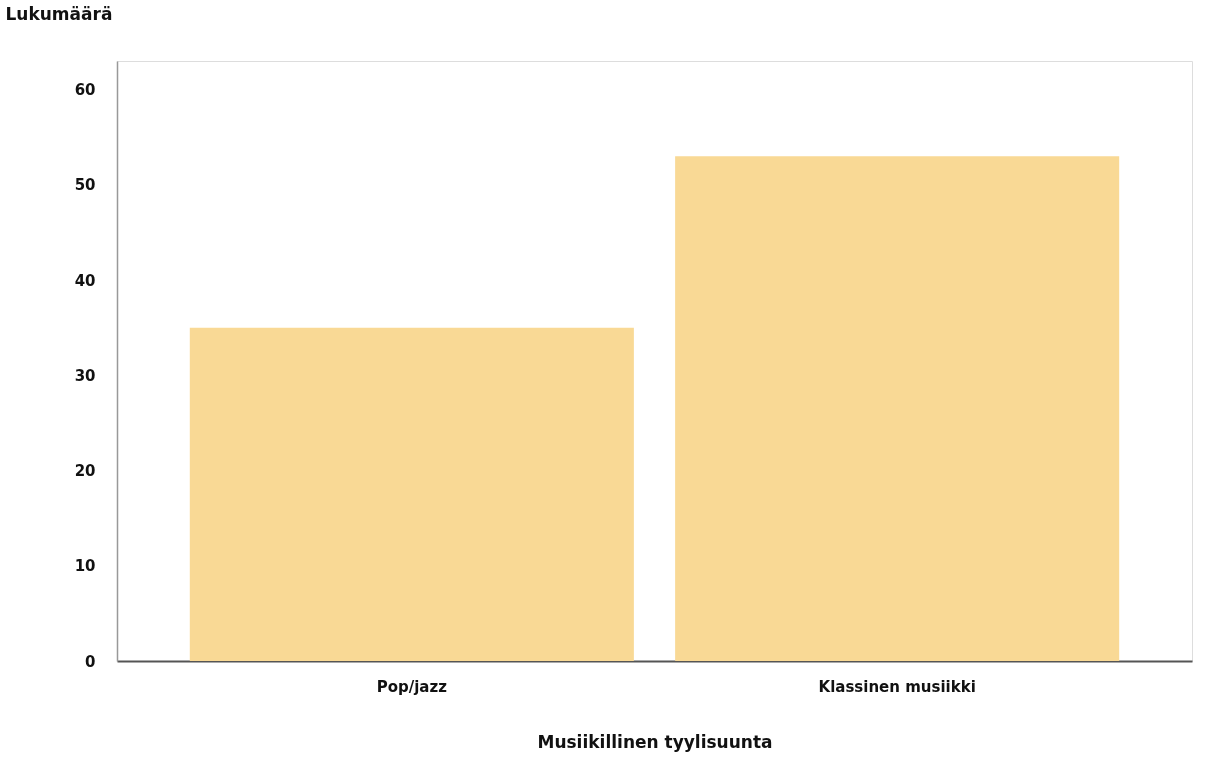  I want to click on y-tick-label: 40, so click(85, 280).